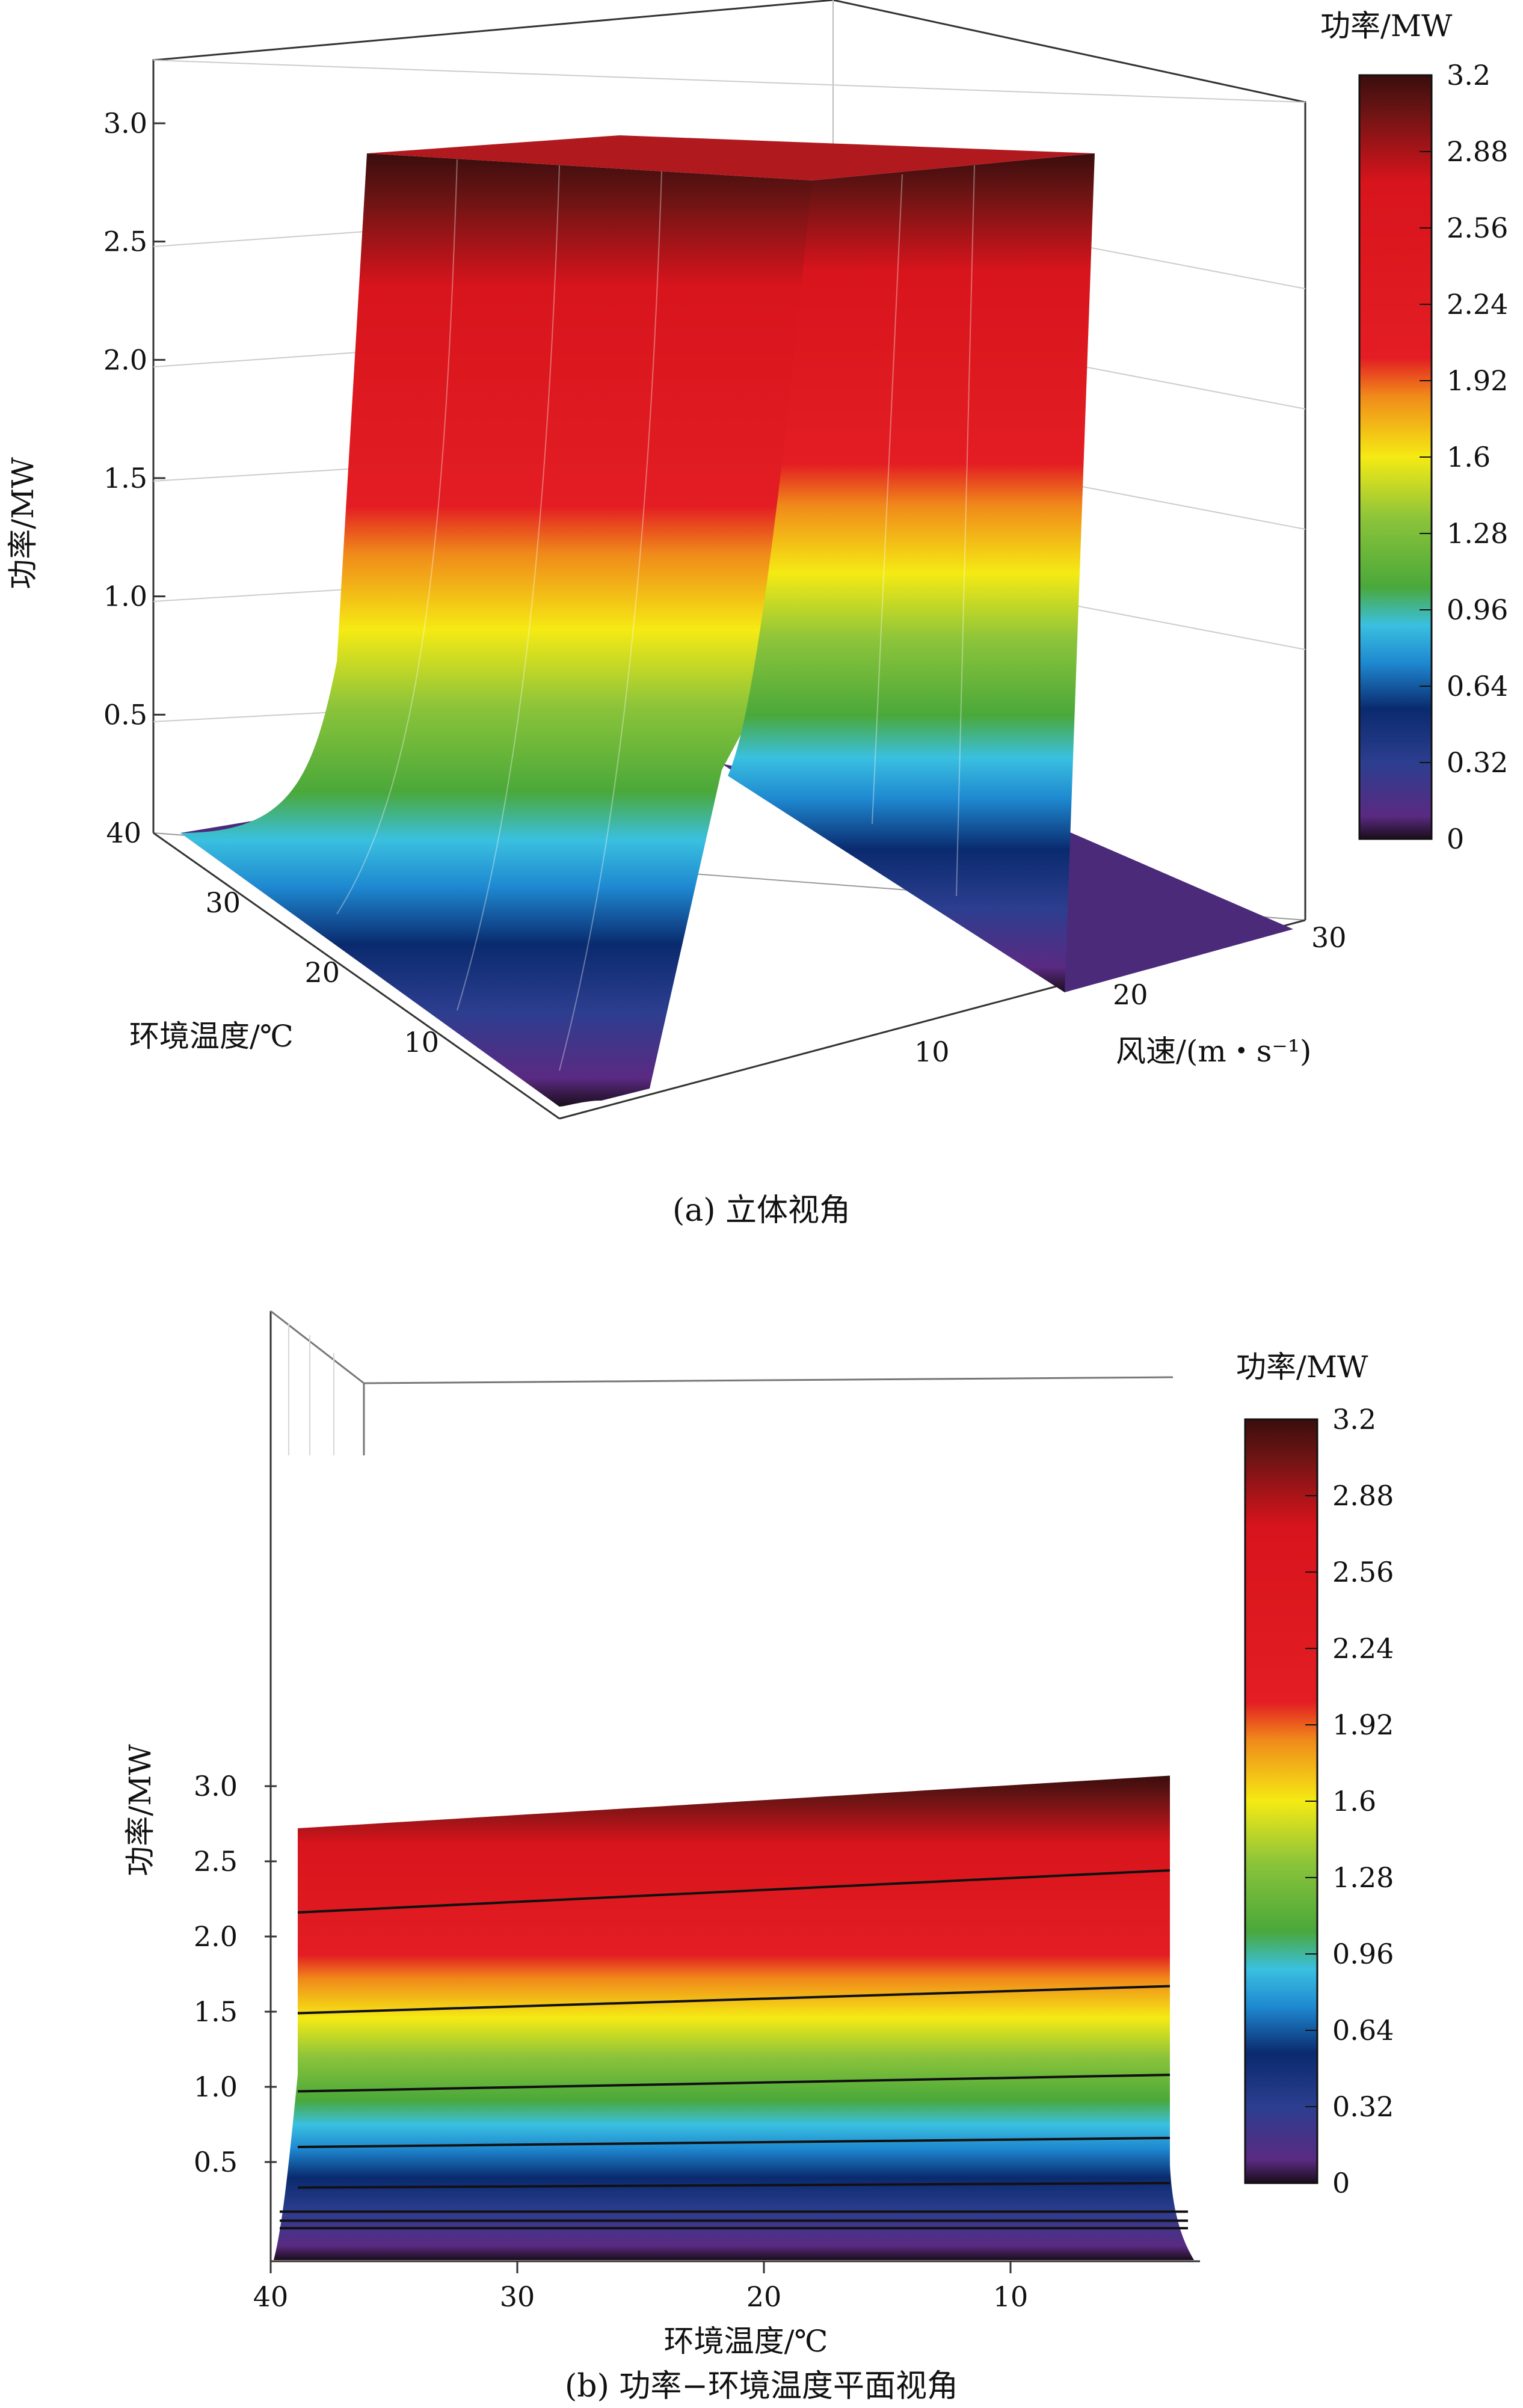  What do you see at coordinates (125, 359) in the screenshot?
I see `z-tick-label: 2.0` at bounding box center [125, 359].